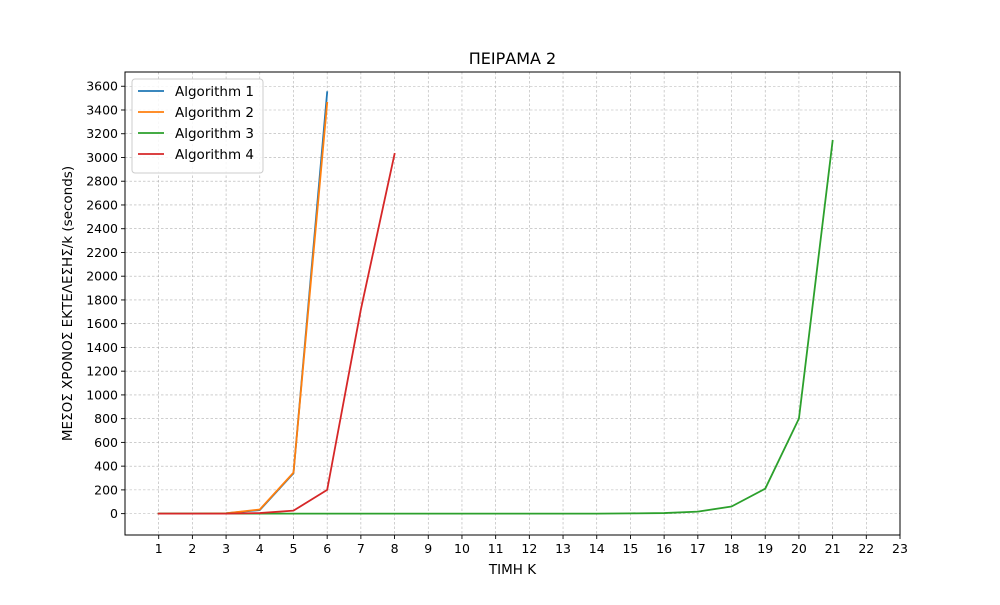 The image size is (1000, 605). What do you see at coordinates (102, 371) in the screenshot?
I see `y-tick-label: 1200` at bounding box center [102, 371].